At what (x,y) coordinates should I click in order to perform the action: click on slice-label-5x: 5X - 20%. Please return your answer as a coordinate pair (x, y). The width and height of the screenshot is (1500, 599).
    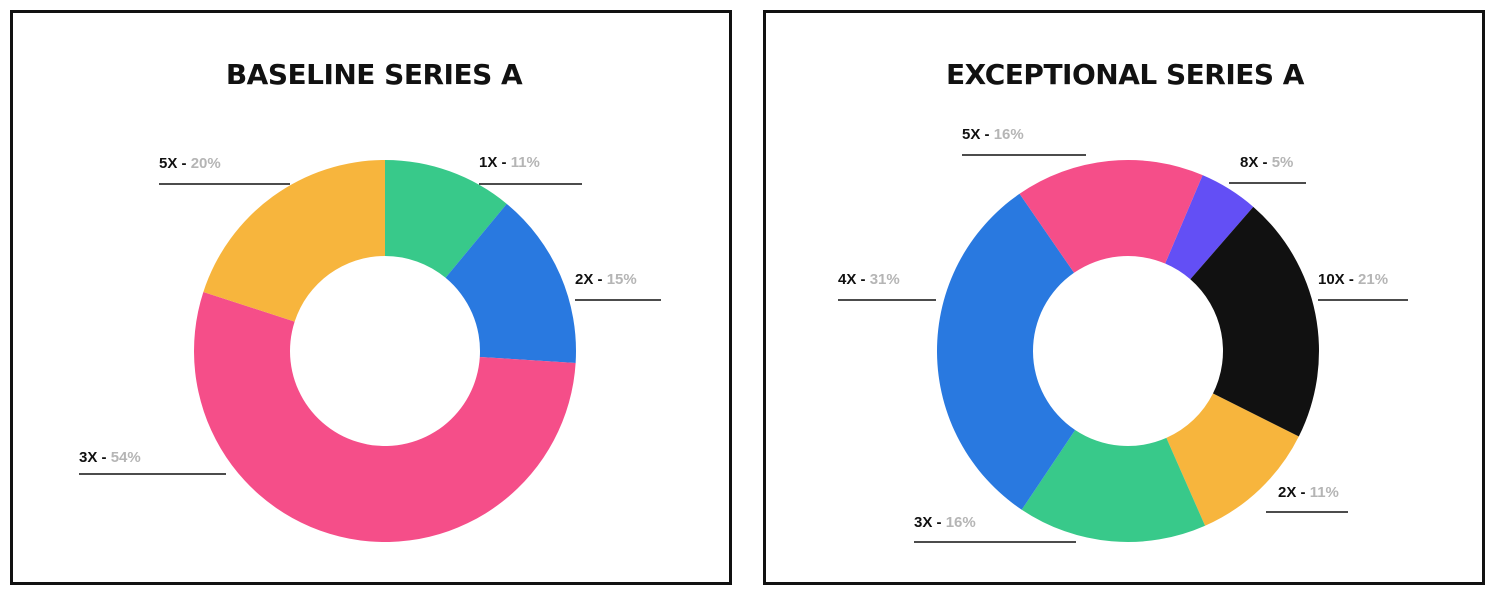
    Looking at the image, I should click on (190, 163).